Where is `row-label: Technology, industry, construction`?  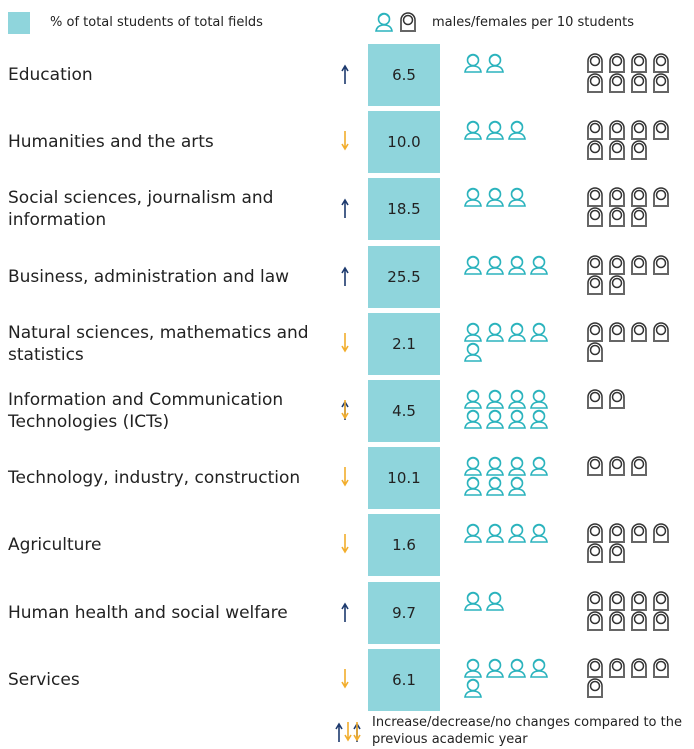
row-label: Technology, industry, construction is located at coordinates (154, 478).